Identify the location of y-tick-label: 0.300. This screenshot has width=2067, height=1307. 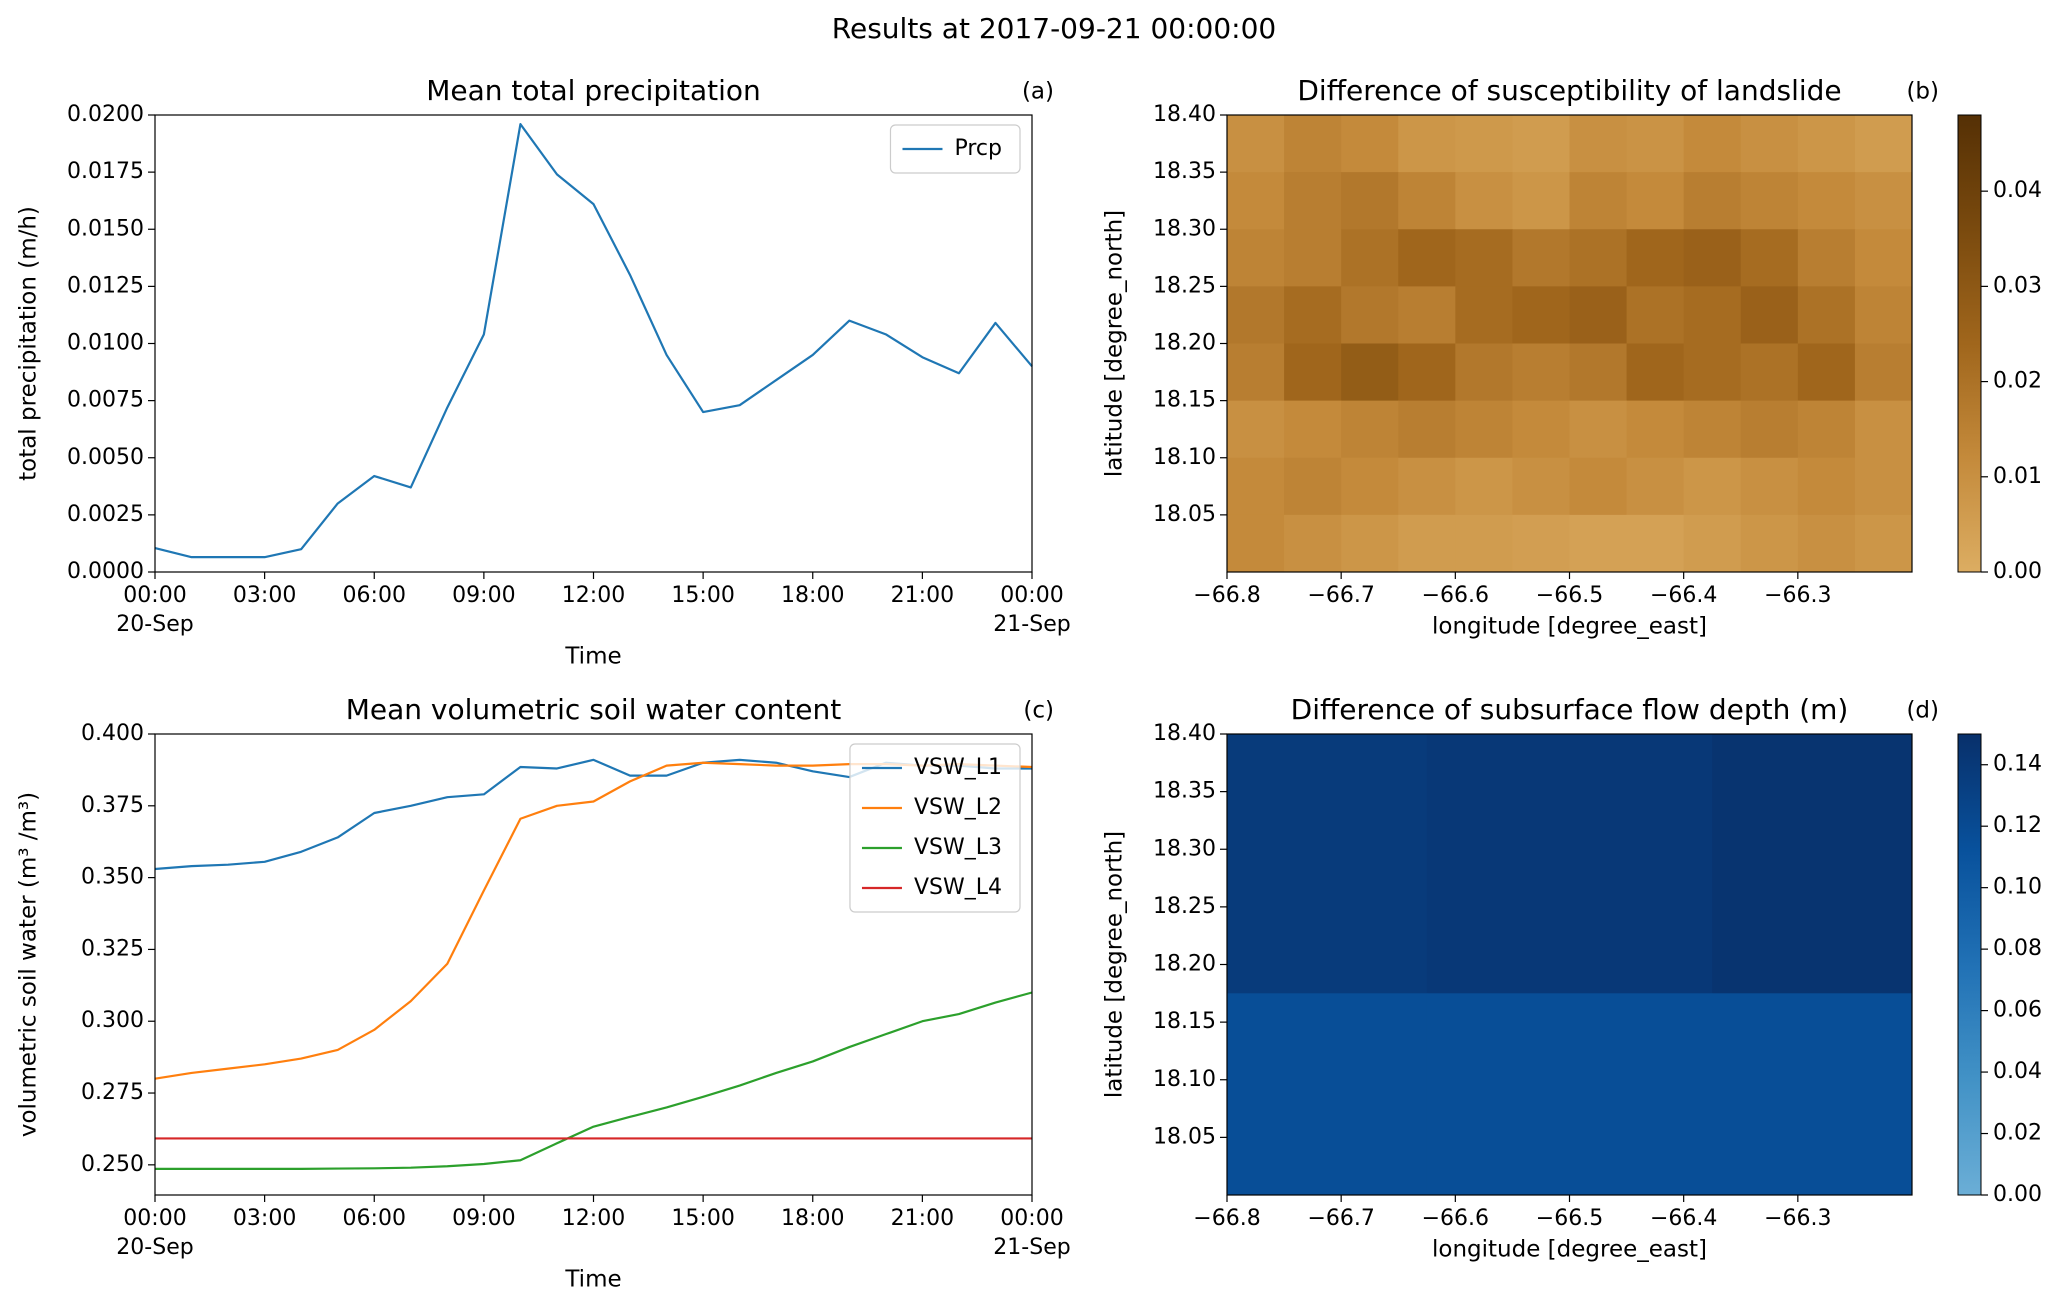
(112, 1020).